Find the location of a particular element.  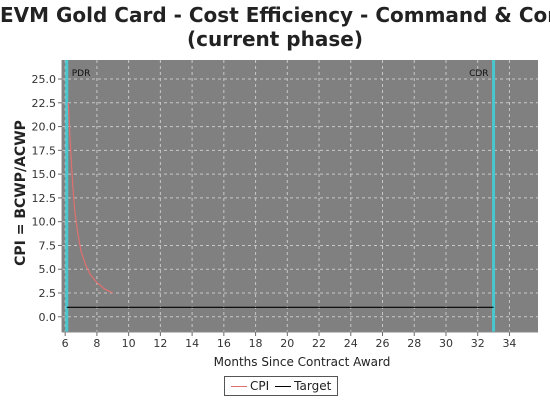

y-tick-label: 20.0 is located at coordinates (44, 127).